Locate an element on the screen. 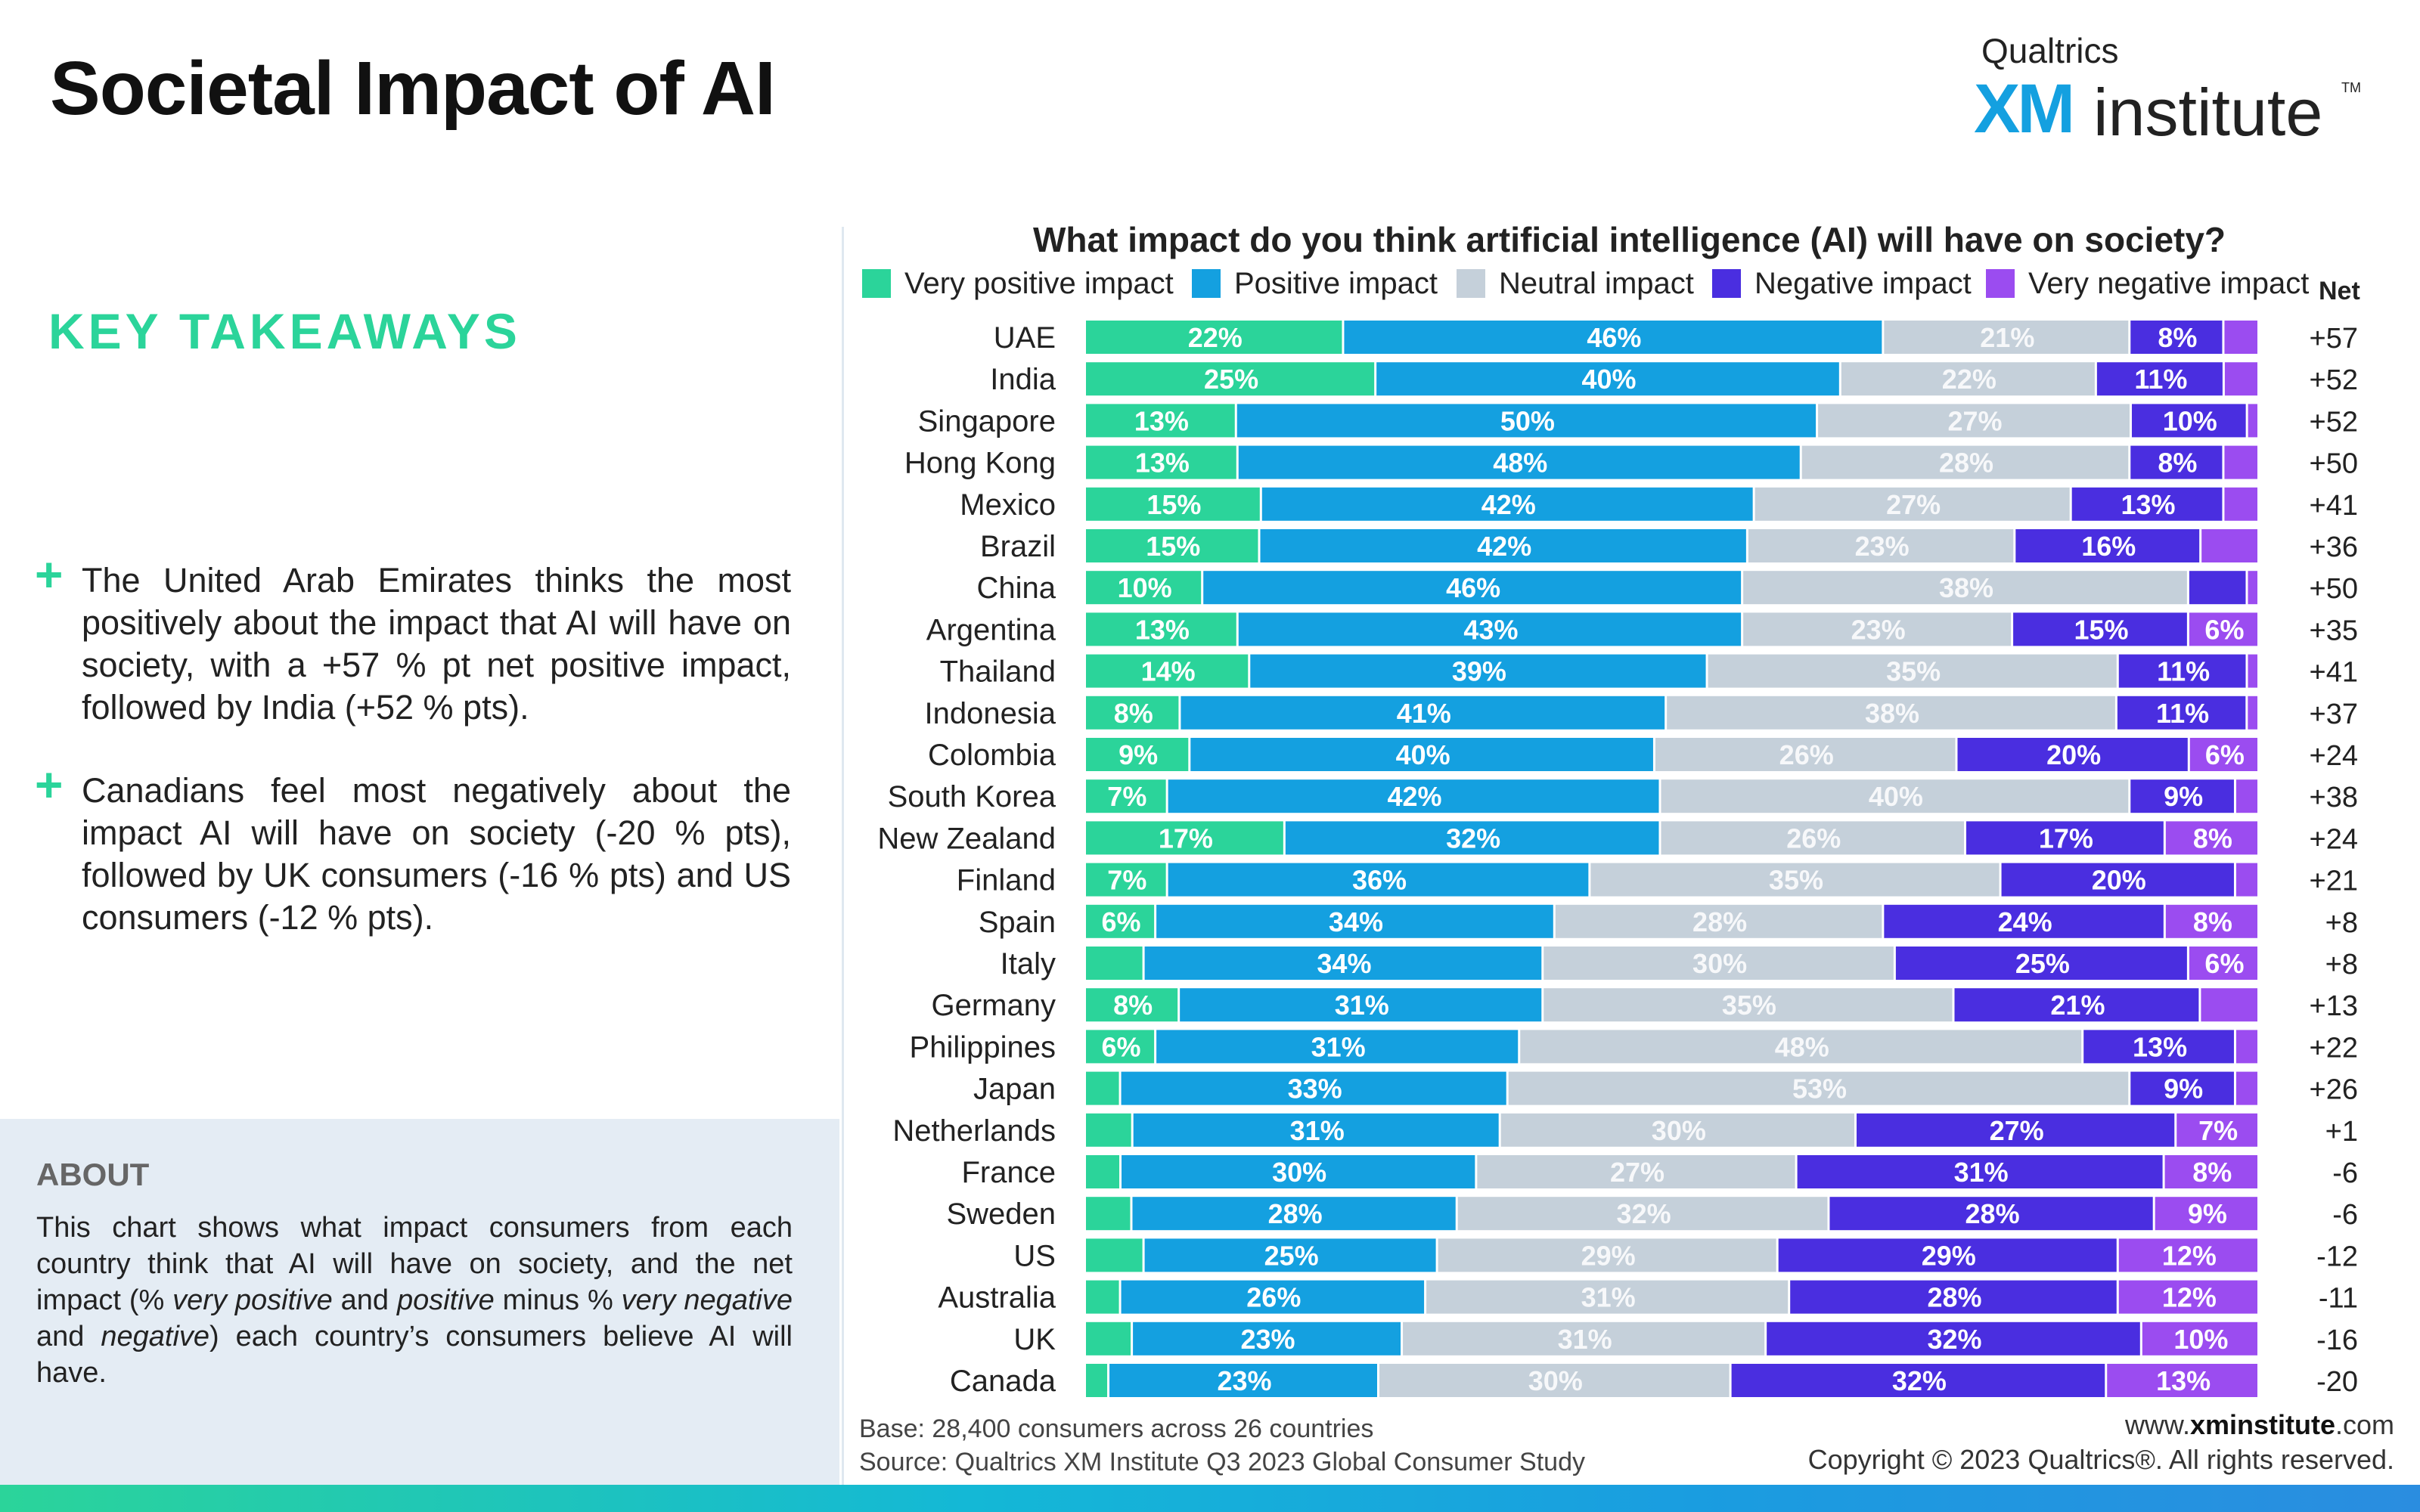 The width and height of the screenshot is (2420, 1512). data-label: 9% is located at coordinates (1138, 754).